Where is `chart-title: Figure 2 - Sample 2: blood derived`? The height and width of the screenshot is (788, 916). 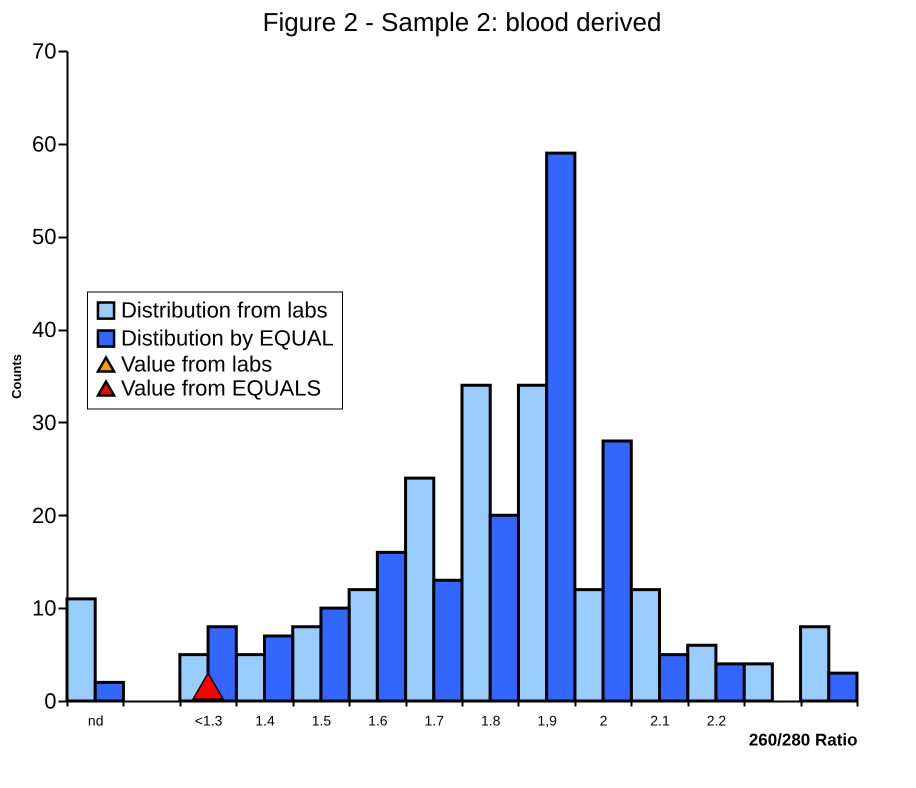
chart-title: Figure 2 - Sample 2: blood derived is located at coordinates (462, 22).